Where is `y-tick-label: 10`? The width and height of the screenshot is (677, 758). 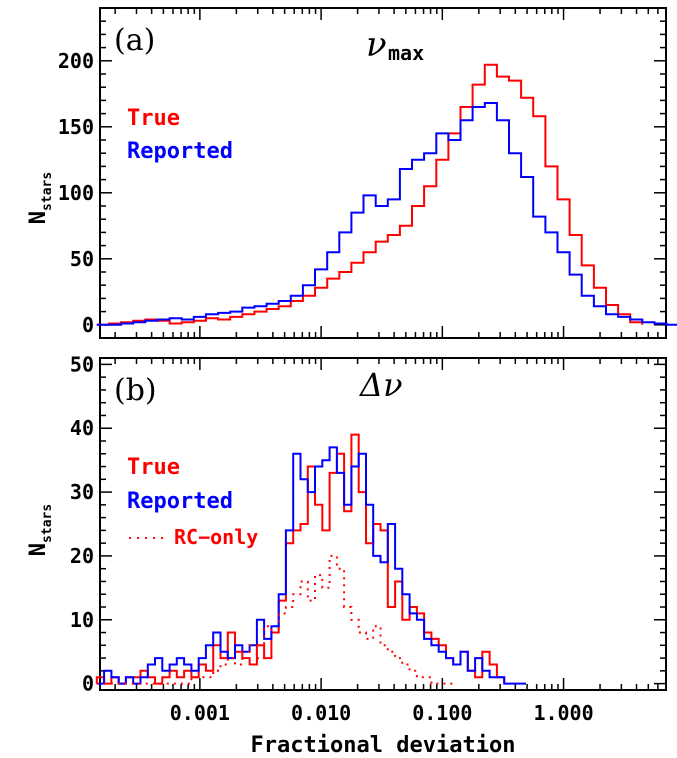 y-tick-label: 10 is located at coordinates (82, 620).